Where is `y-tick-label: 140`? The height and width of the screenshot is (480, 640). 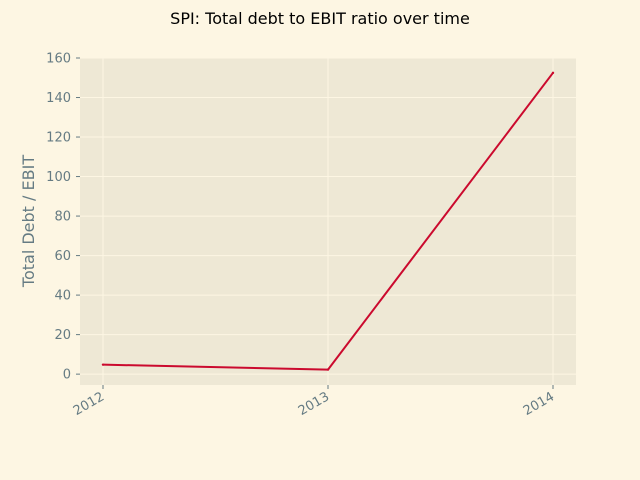
y-tick-label: 140 is located at coordinates (58, 98).